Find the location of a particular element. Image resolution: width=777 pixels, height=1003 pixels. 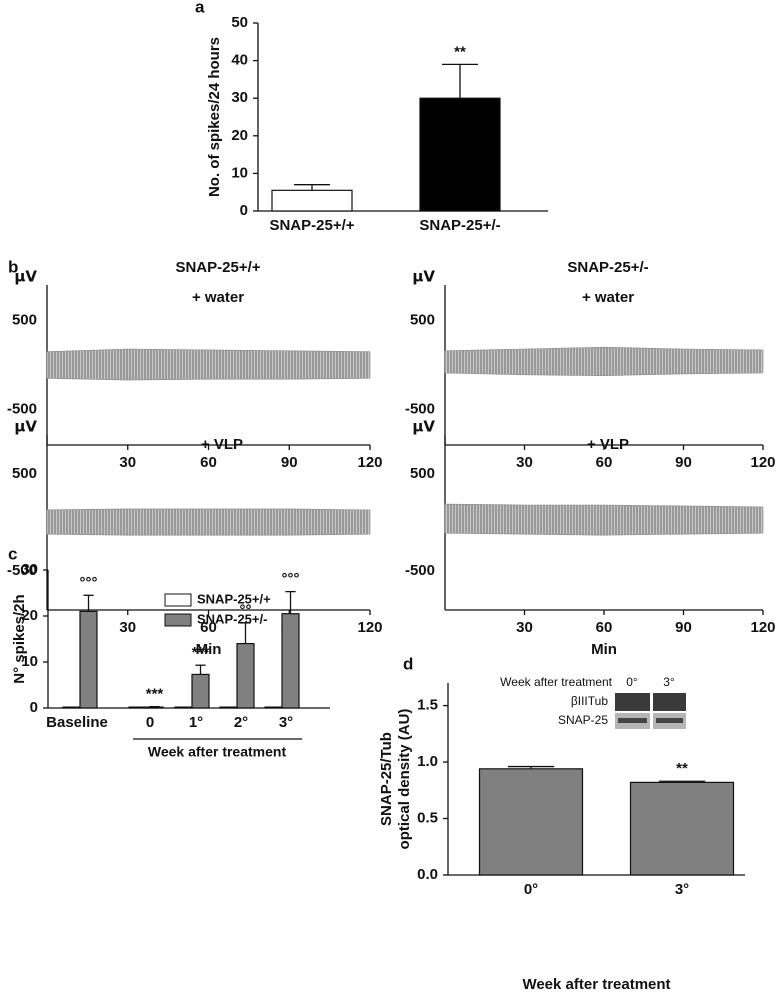

panel-label: a is located at coordinates (200, 8).